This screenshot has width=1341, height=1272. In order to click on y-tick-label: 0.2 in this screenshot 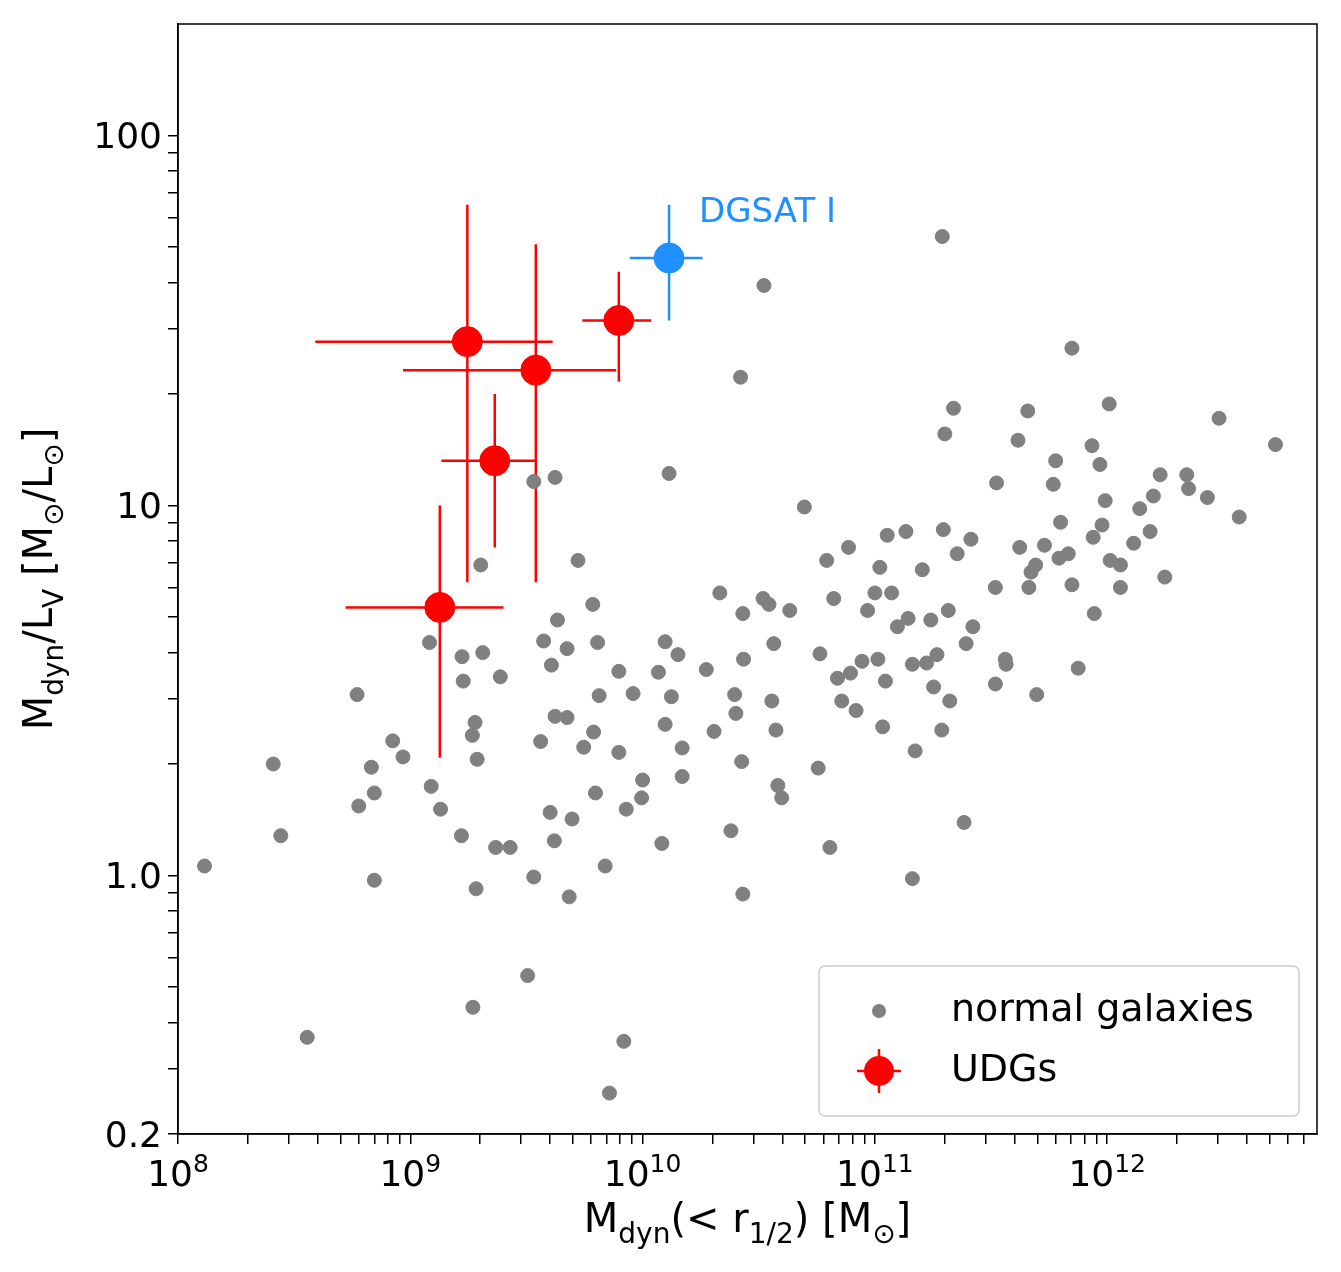, I will do `click(133, 1134)`.